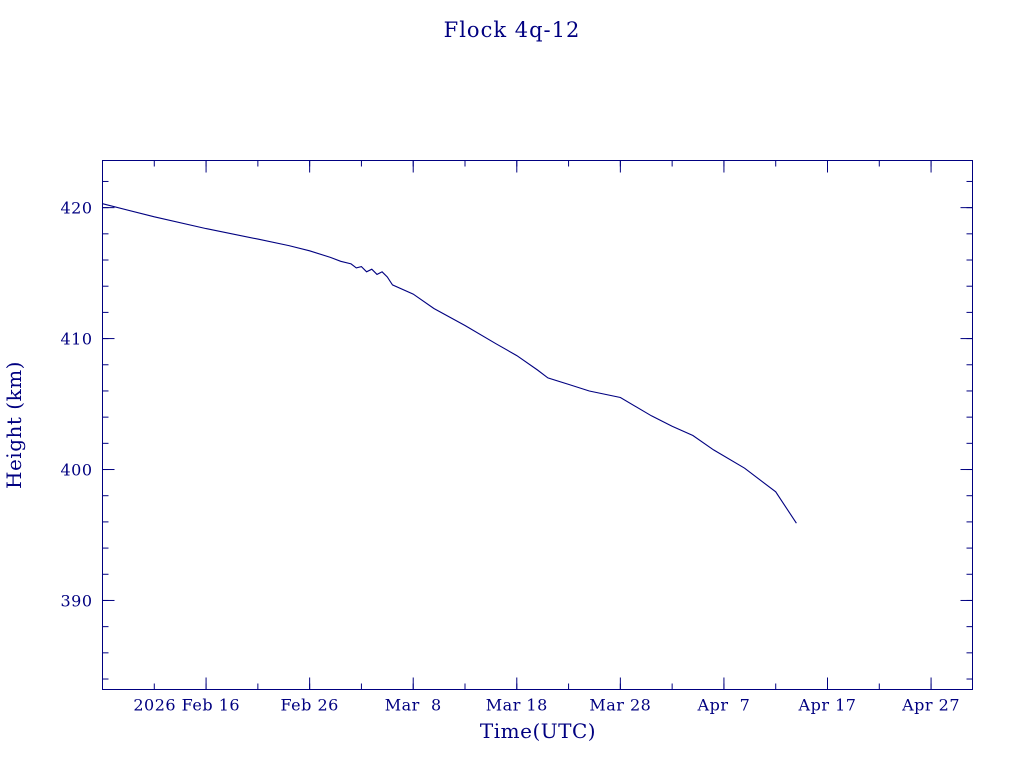 The image size is (1024, 768). Describe the element at coordinates (14, 425) in the screenshot. I see `y-axis-label: Height (km)` at that location.